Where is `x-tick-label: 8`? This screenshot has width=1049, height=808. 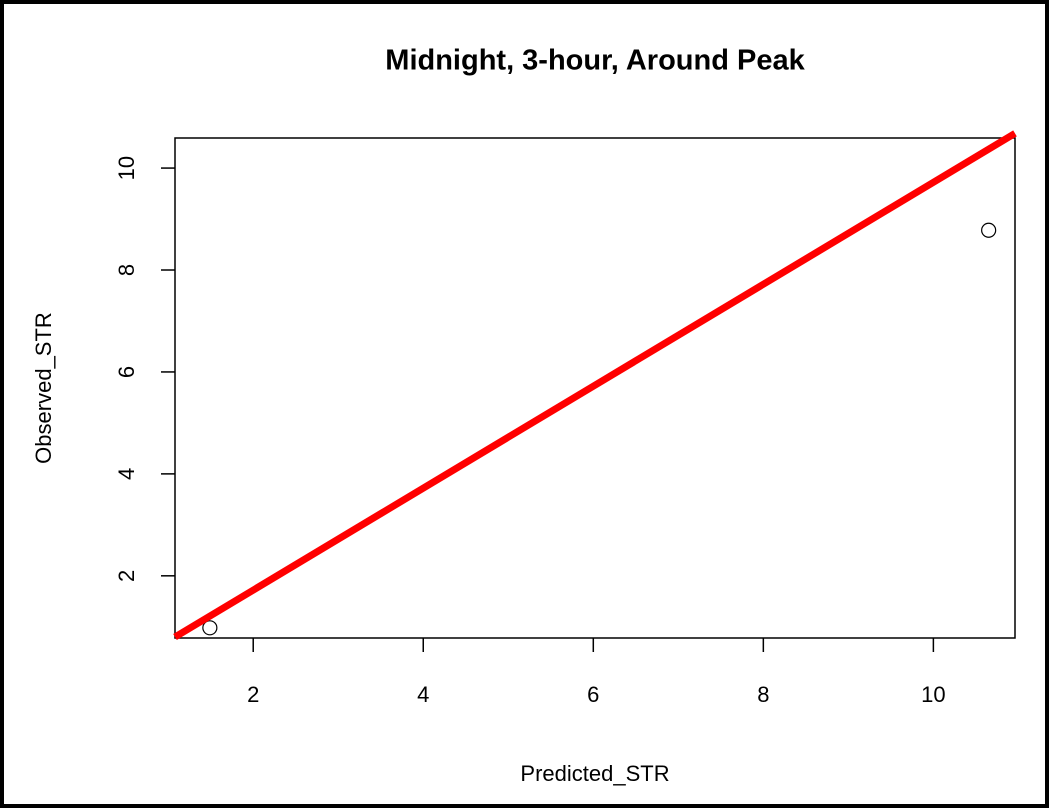
x-tick-label: 8 is located at coordinates (763, 694).